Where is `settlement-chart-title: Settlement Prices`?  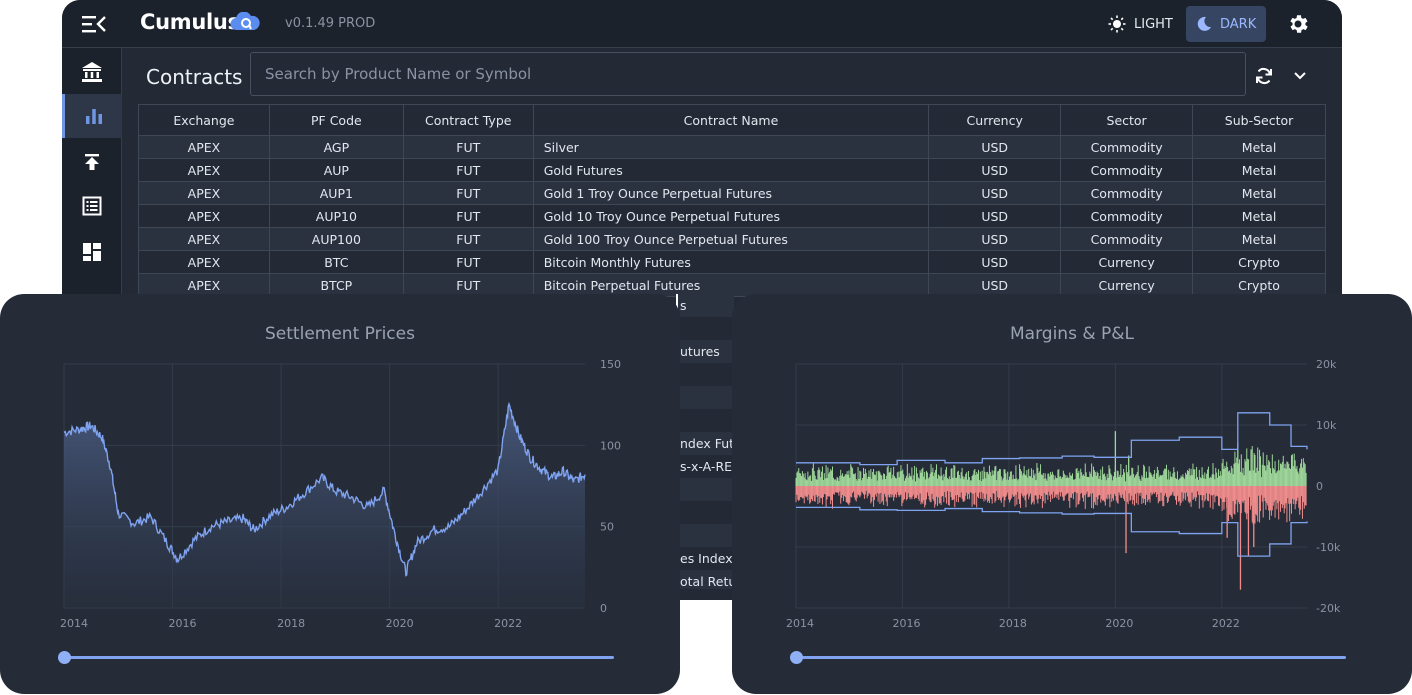
settlement-chart-title: Settlement Prices is located at coordinates (340, 334).